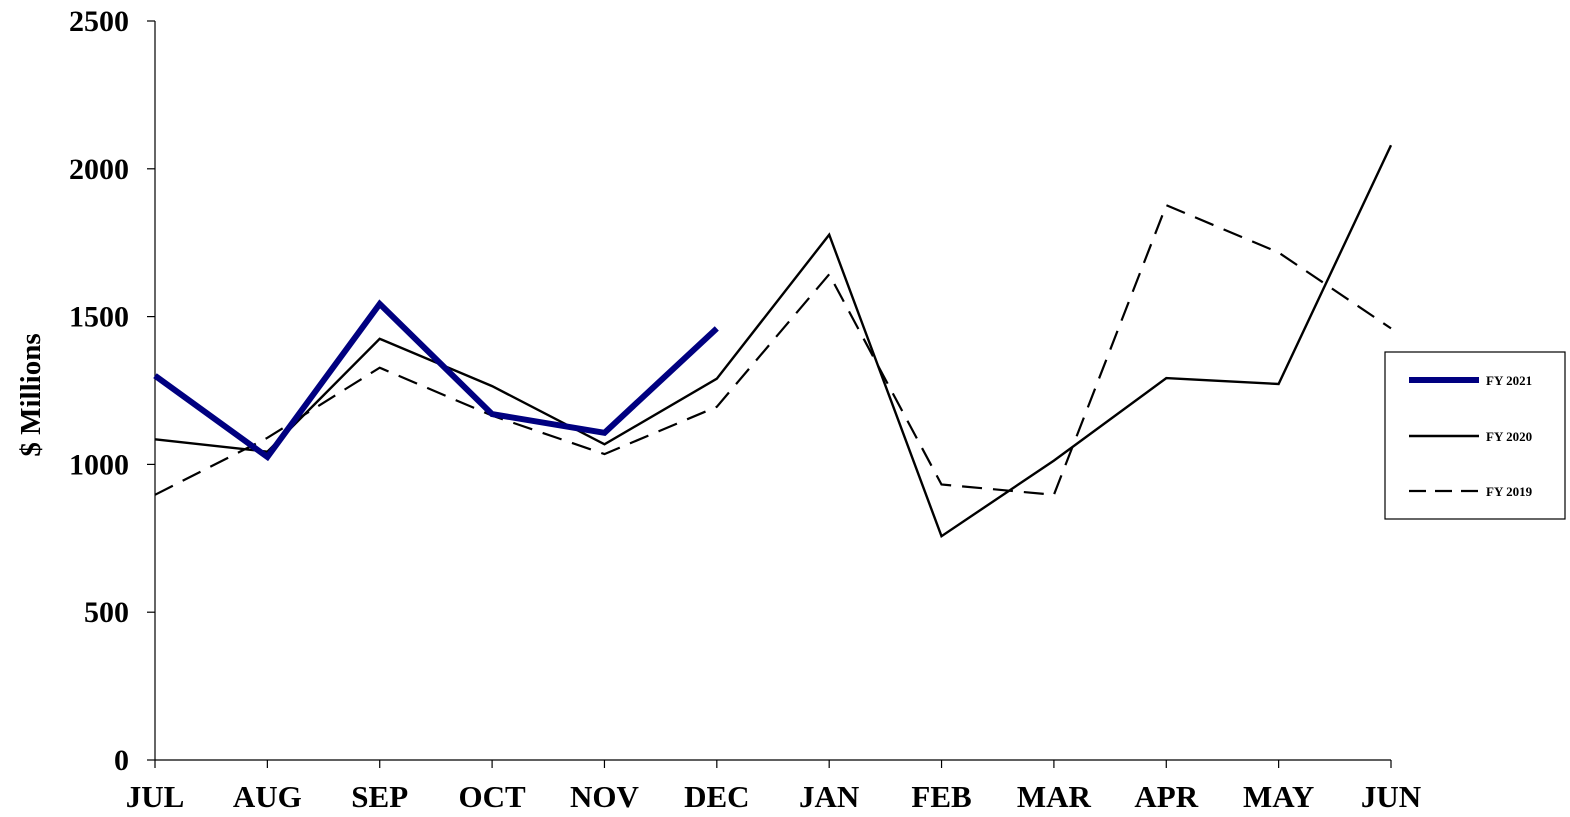  I want to click on series-line-fy-2021, so click(436, 380).